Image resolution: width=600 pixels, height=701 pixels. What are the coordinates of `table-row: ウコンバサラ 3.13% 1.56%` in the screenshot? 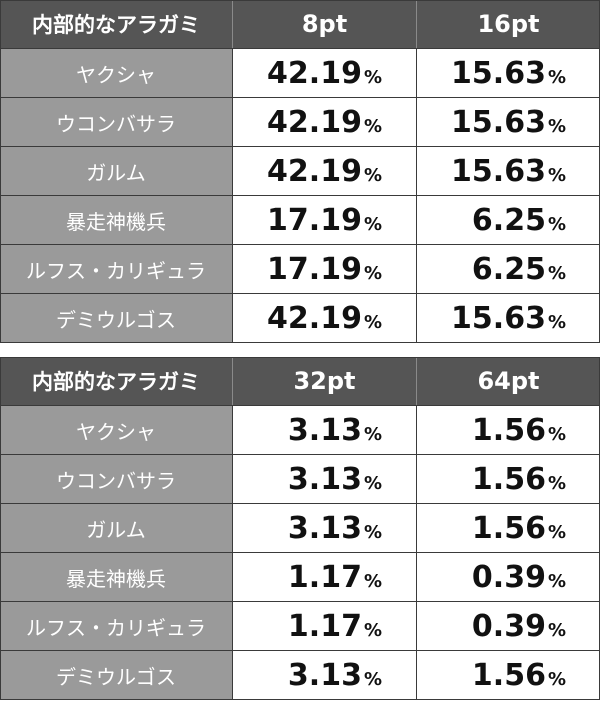 It's located at (300, 479).